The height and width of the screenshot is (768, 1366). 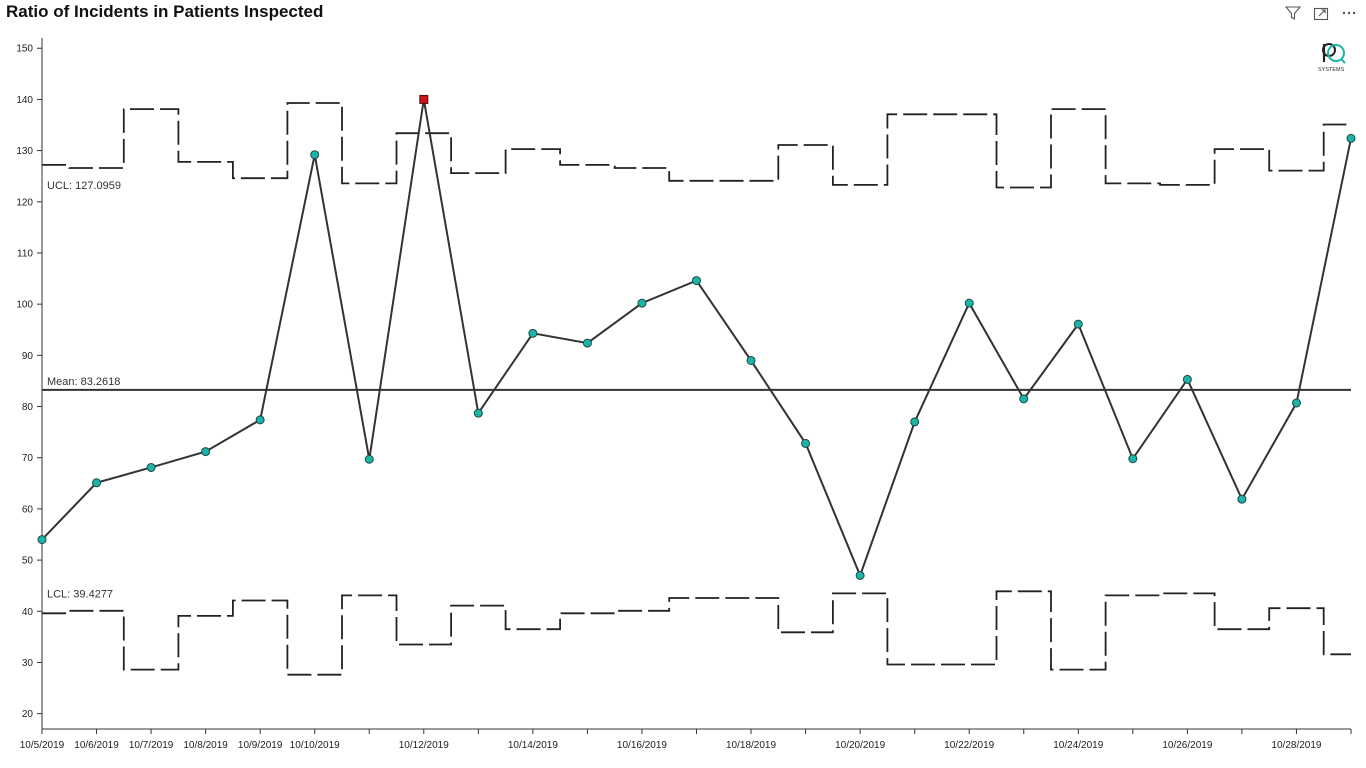 I want to click on x-tick-label: 10/16/2019, so click(x=642, y=745).